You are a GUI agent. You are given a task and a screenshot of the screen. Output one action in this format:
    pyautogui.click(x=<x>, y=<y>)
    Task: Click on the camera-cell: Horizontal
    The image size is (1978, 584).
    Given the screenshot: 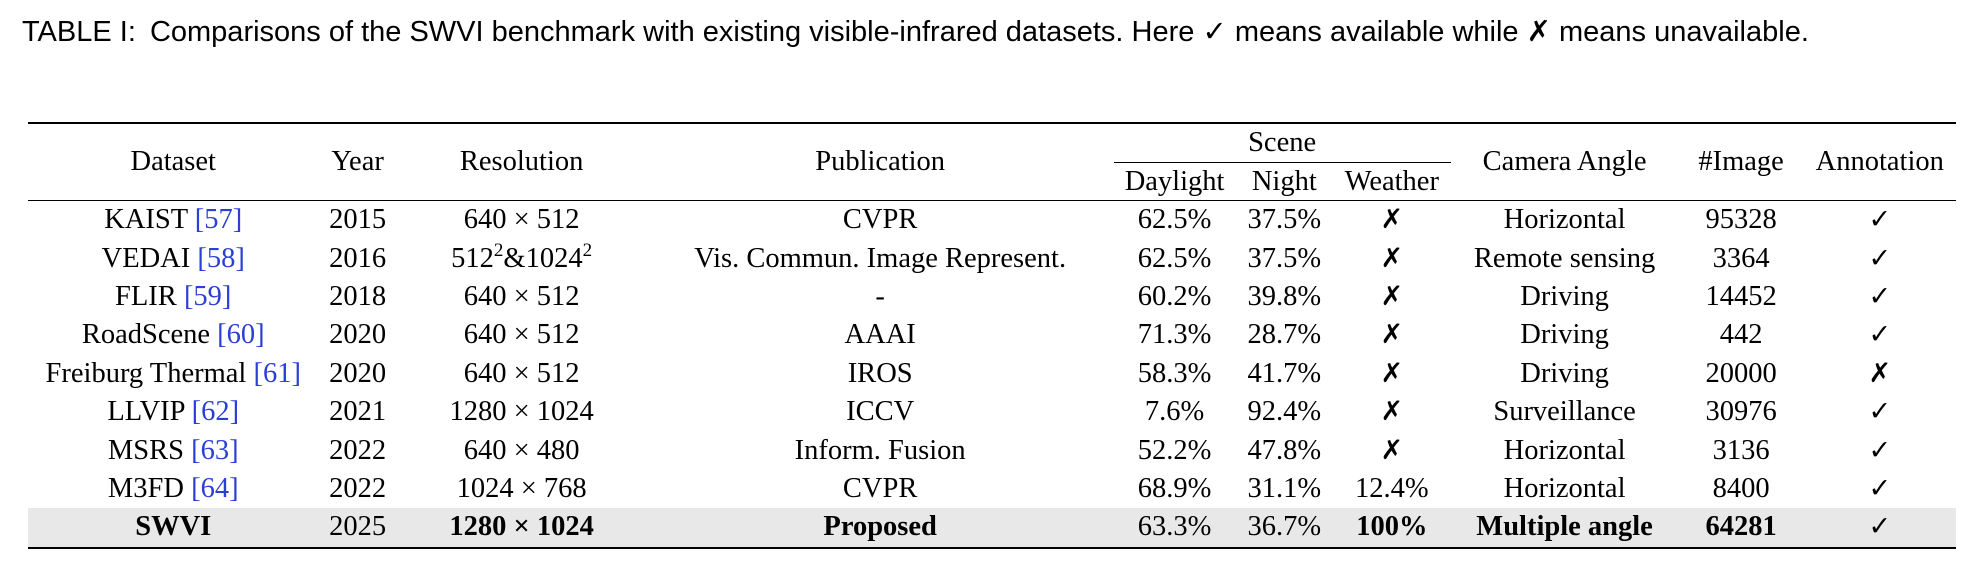 What is the action you would take?
    pyautogui.click(x=1565, y=450)
    